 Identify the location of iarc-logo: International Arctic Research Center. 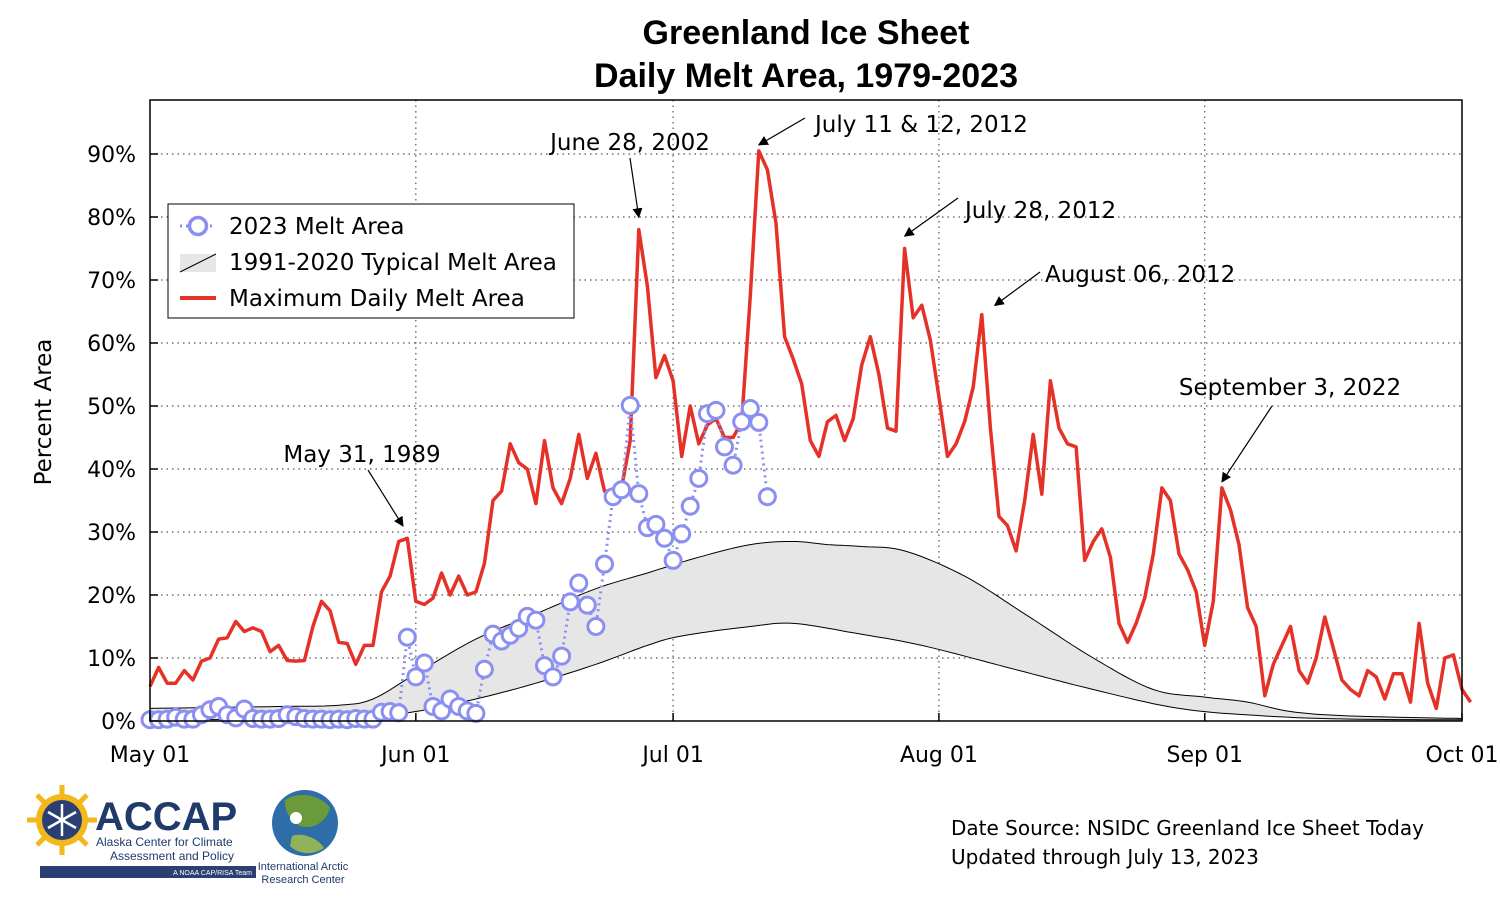
(303, 838).